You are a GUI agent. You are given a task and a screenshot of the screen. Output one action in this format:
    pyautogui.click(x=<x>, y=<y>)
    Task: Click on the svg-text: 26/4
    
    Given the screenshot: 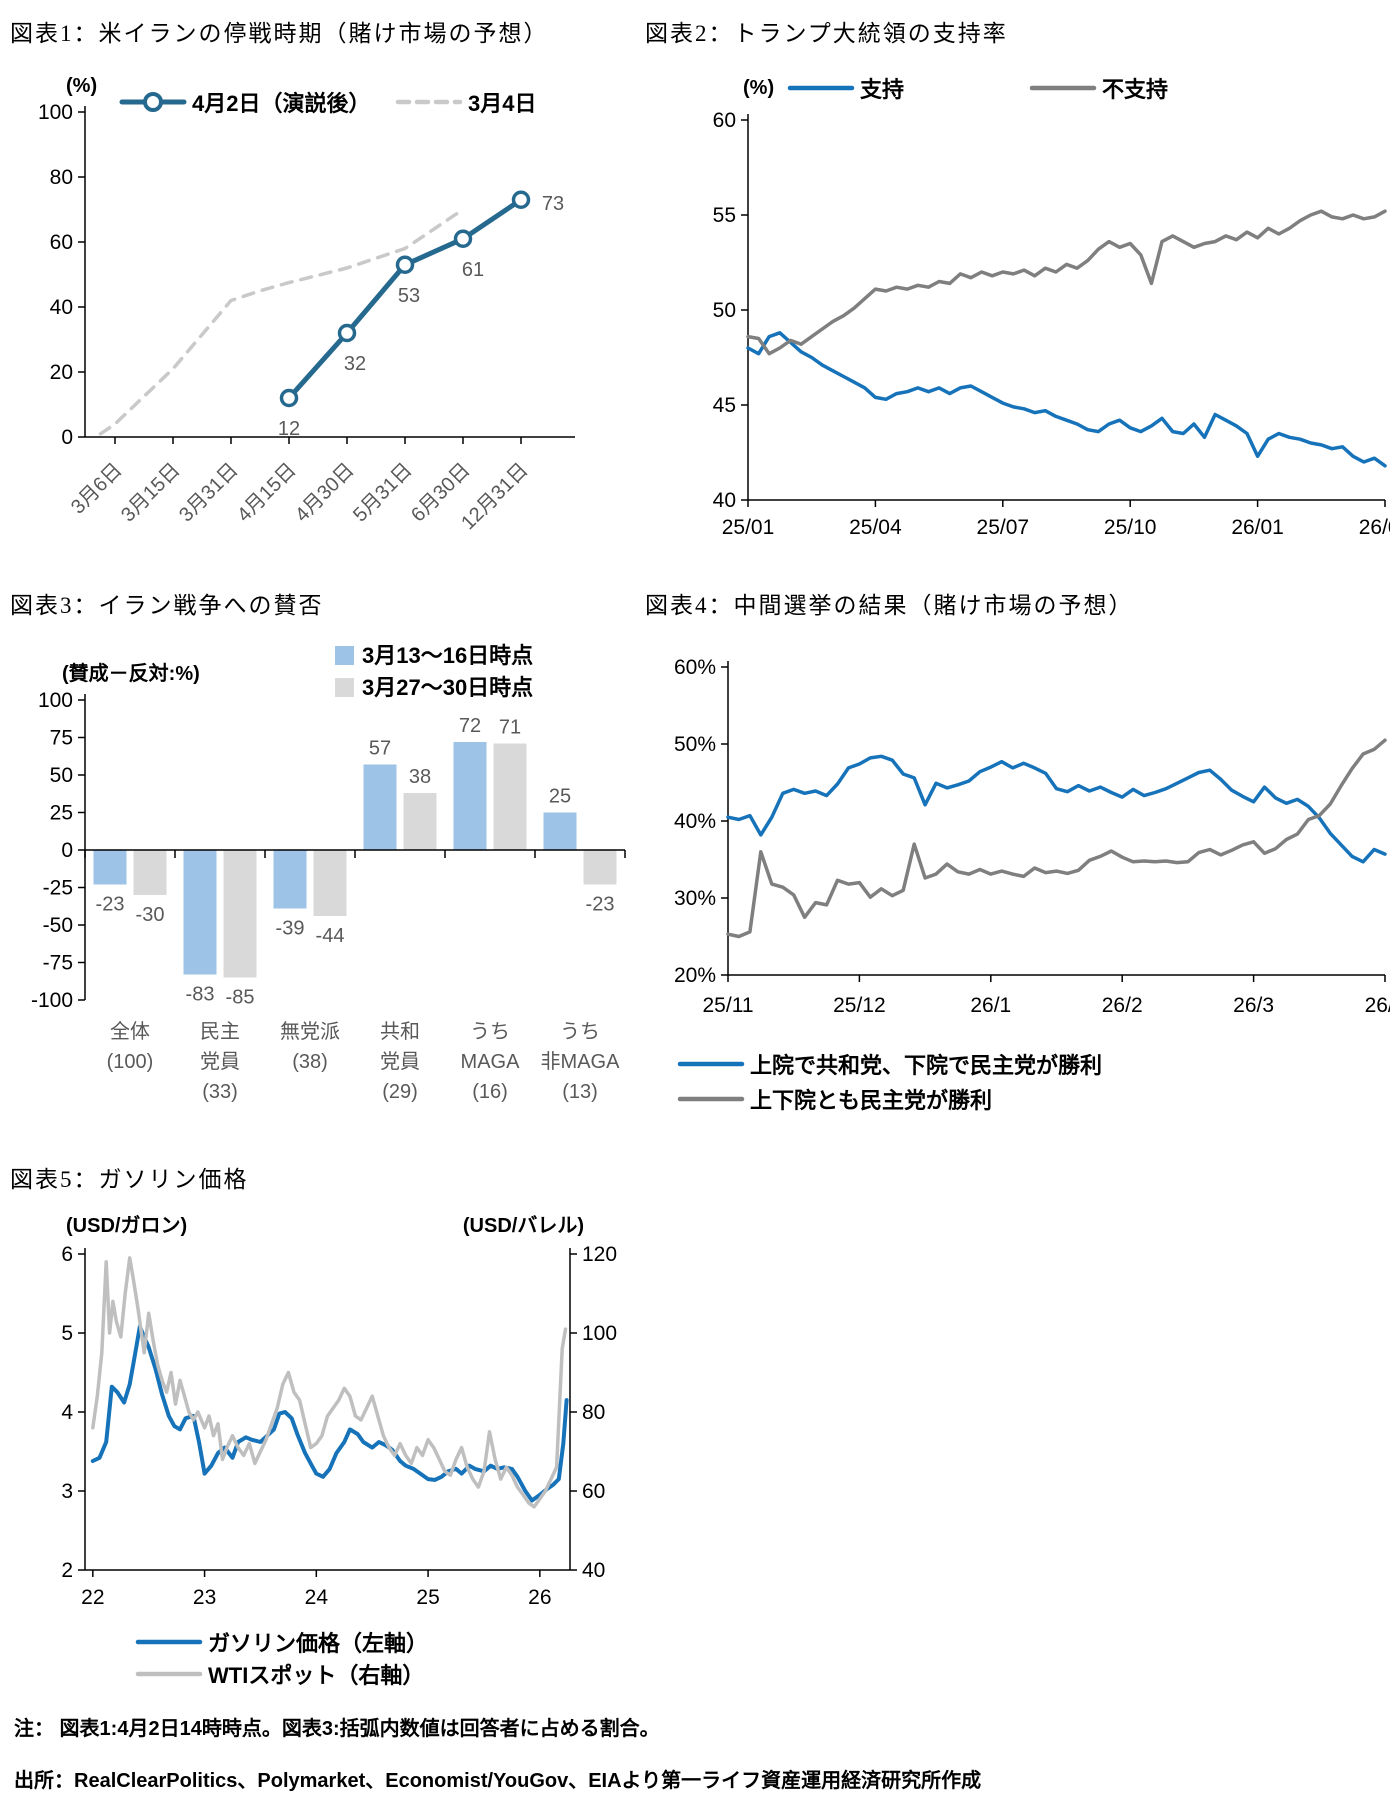 What is the action you would take?
    pyautogui.click(x=1377, y=1005)
    